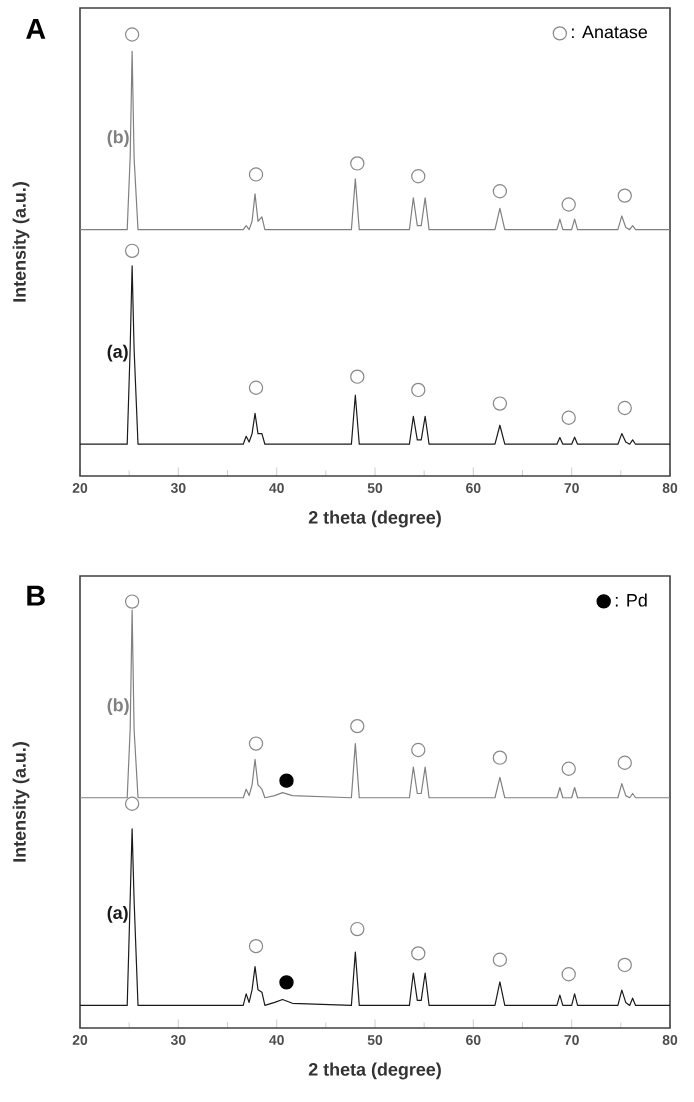  What do you see at coordinates (610, 32) in the screenshot?
I see `legend-label: : Anatase` at bounding box center [610, 32].